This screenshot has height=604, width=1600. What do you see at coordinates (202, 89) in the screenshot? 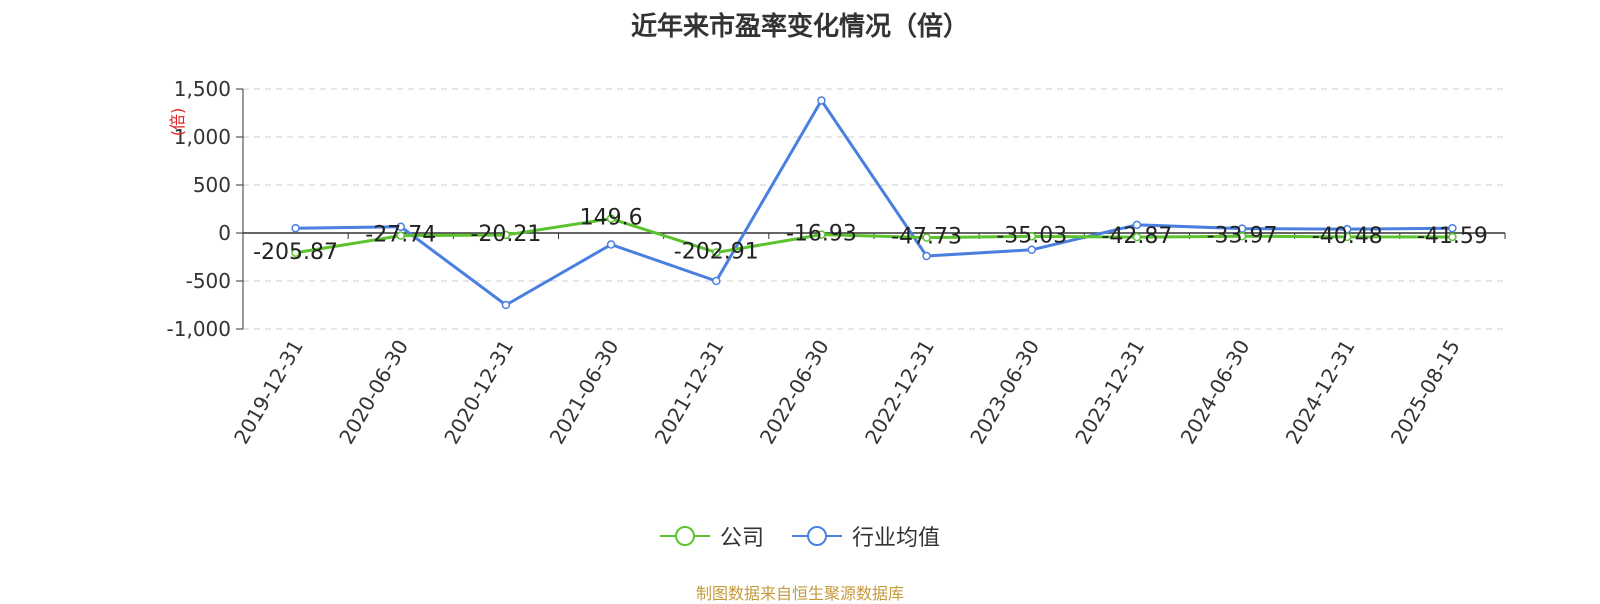
I see `y-tick-label: 1,500` at bounding box center [202, 89].